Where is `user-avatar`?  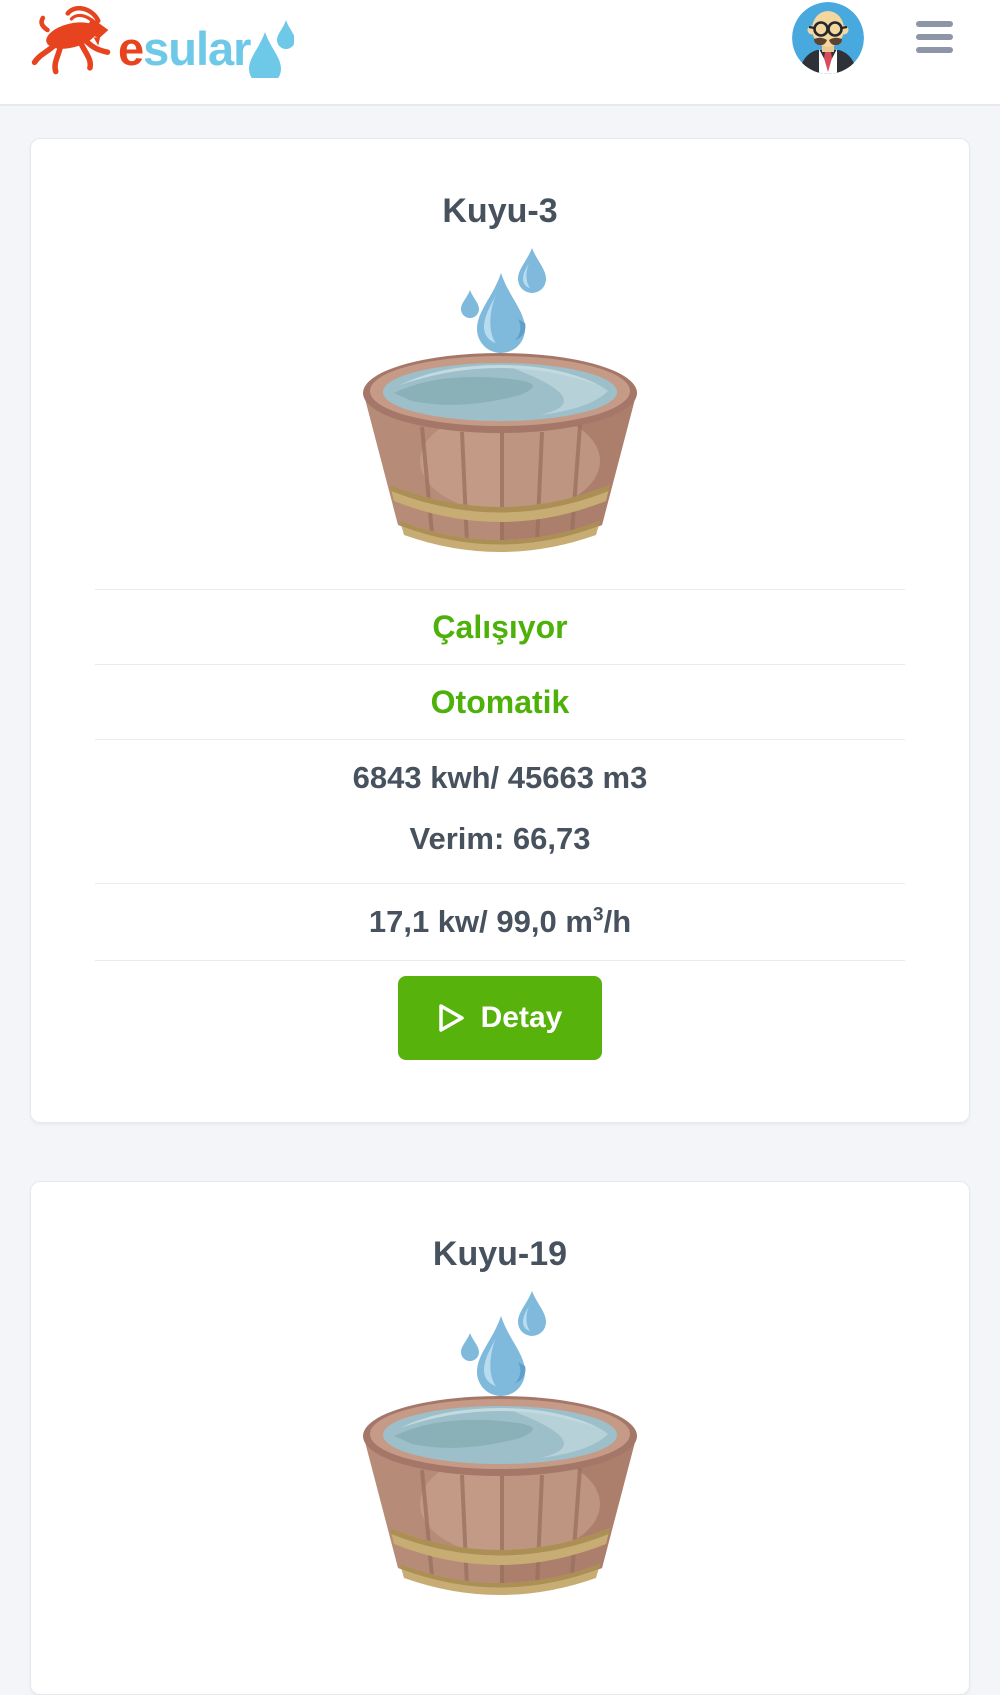
user-avatar is located at coordinates (828, 38).